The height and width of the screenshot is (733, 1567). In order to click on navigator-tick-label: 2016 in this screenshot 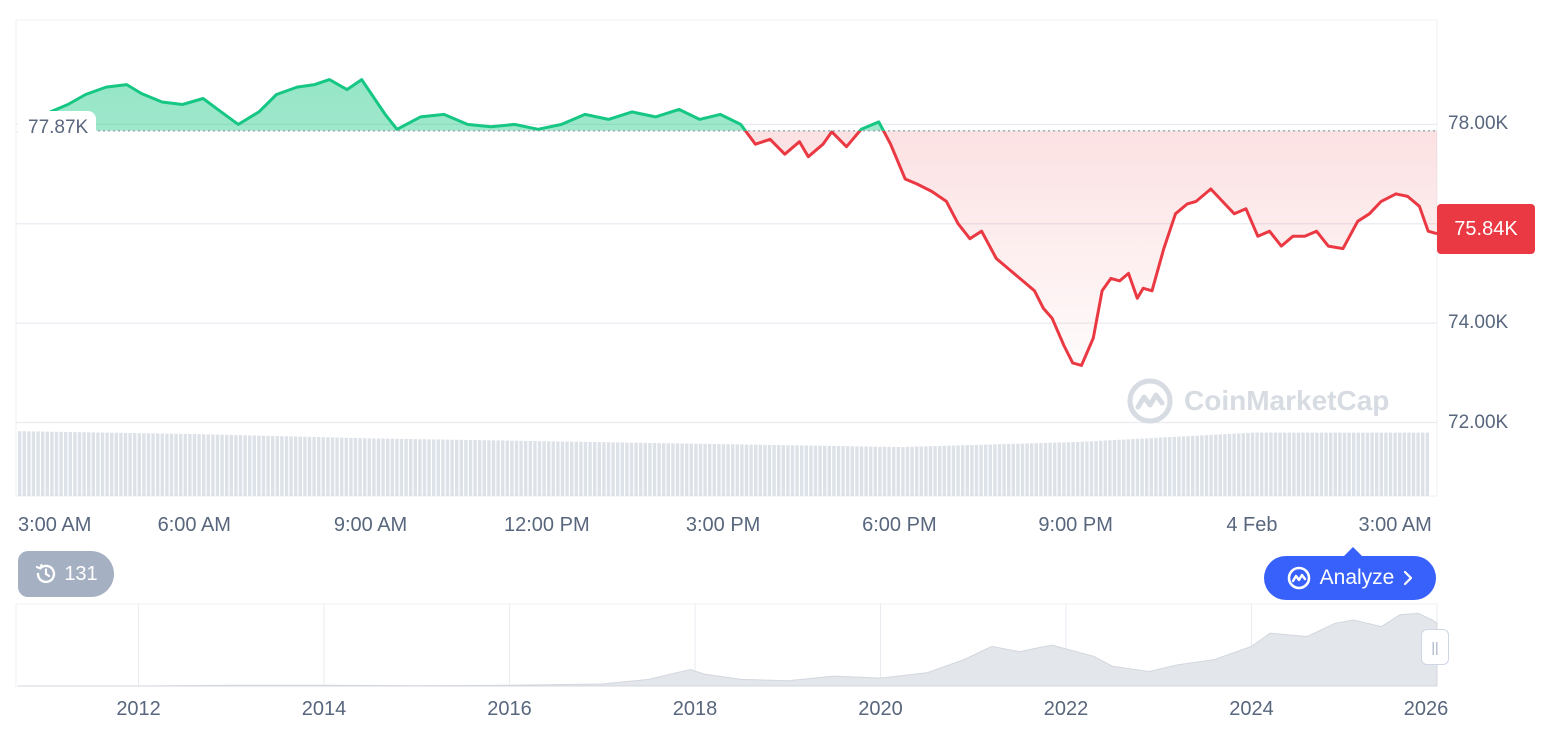, I will do `click(509, 709)`.